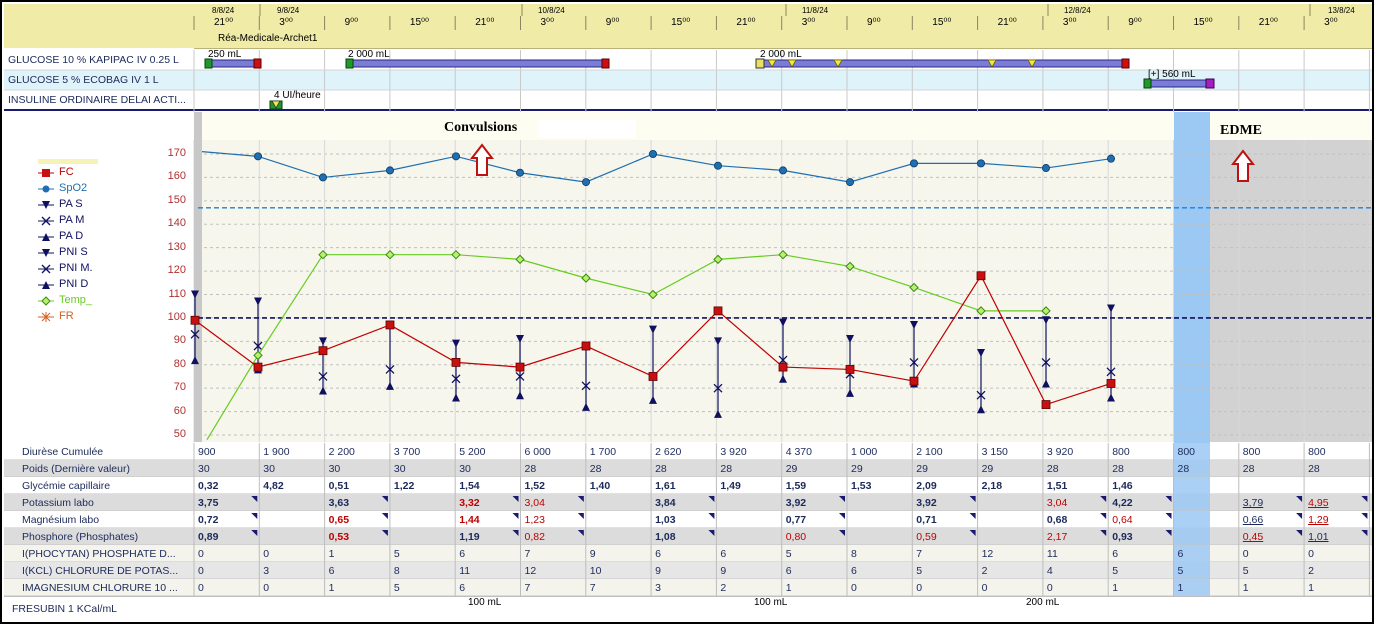 Image resolution: width=1374 pixels, height=624 pixels. What do you see at coordinates (796, 503) in the screenshot?
I see `table-cell: 3,92` at bounding box center [796, 503].